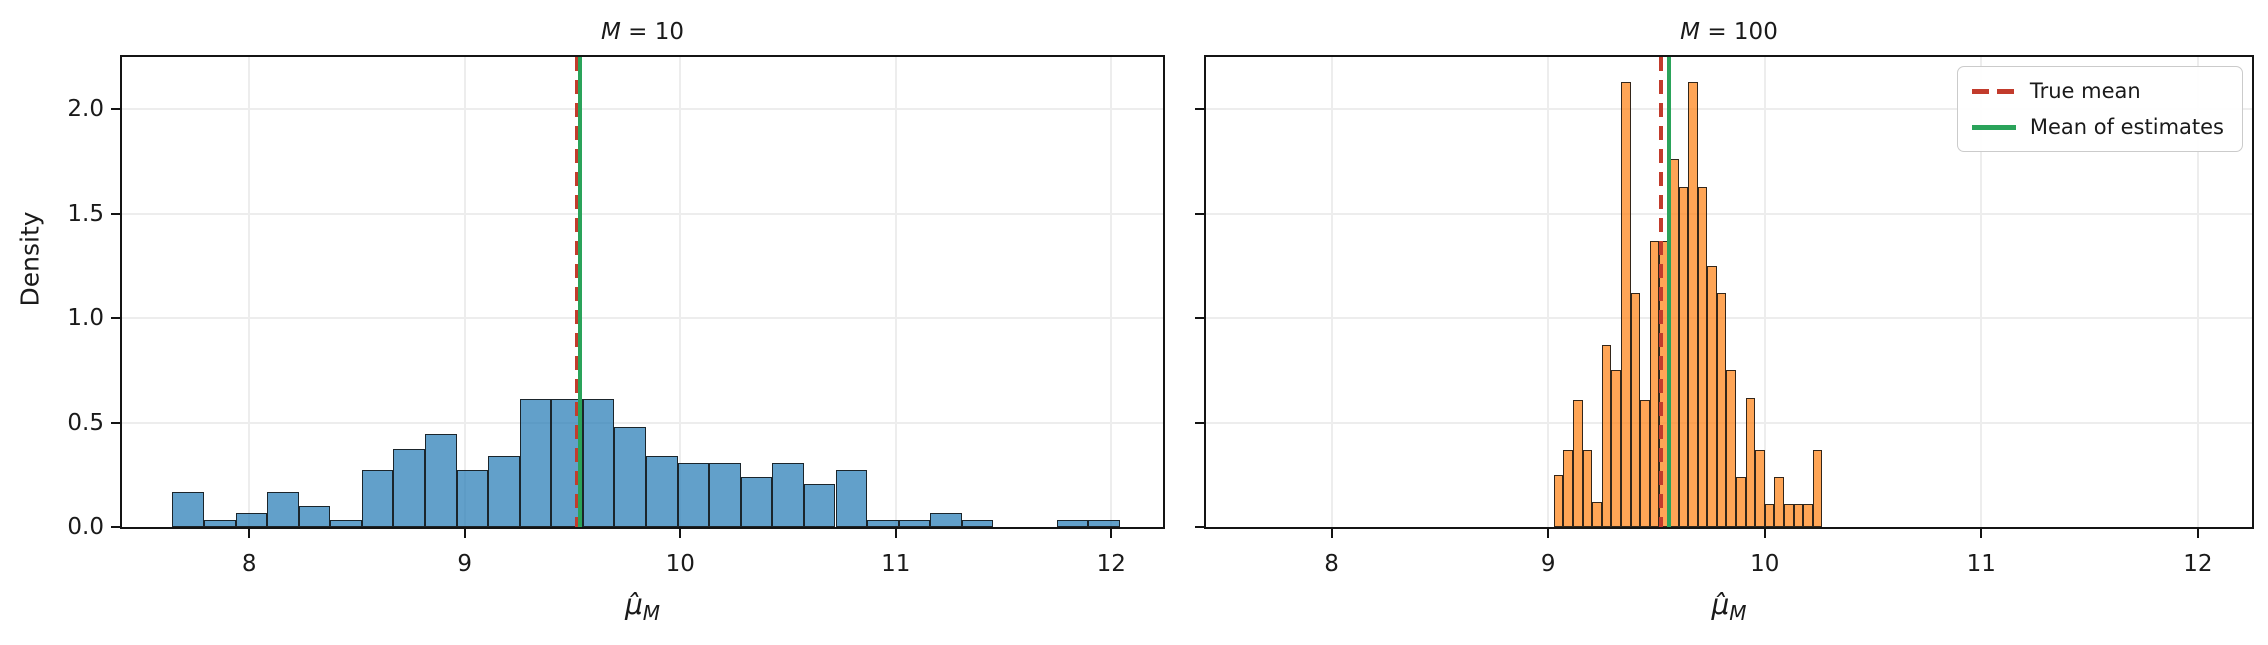 Image resolution: width=2268 pixels, height=645 pixels. What do you see at coordinates (1981, 564) in the screenshot?
I see `x-tick-label: 11` at bounding box center [1981, 564].